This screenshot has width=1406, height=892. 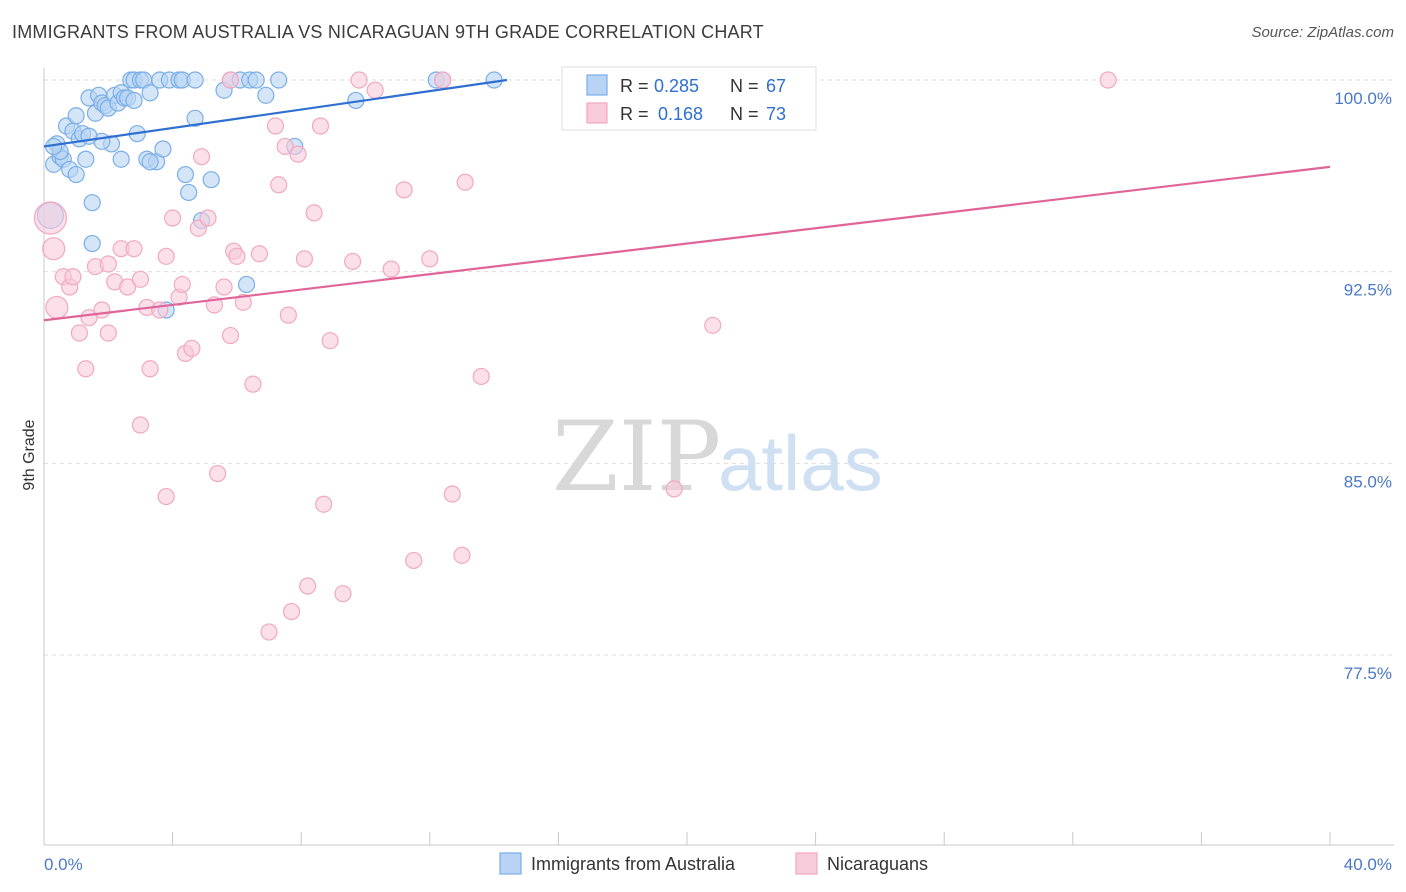 I want to click on legend-r-label-australia: R =, so click(x=634, y=86).